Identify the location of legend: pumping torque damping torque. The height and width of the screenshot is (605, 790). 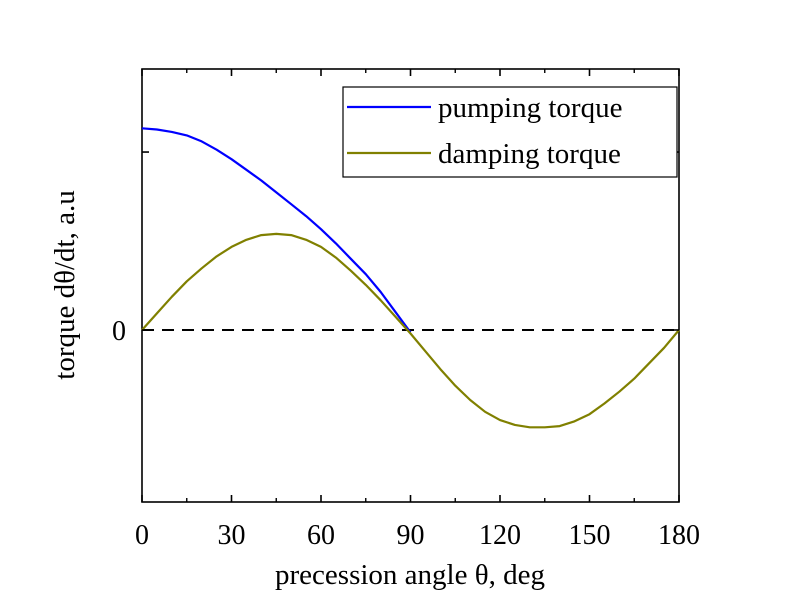
(510, 132).